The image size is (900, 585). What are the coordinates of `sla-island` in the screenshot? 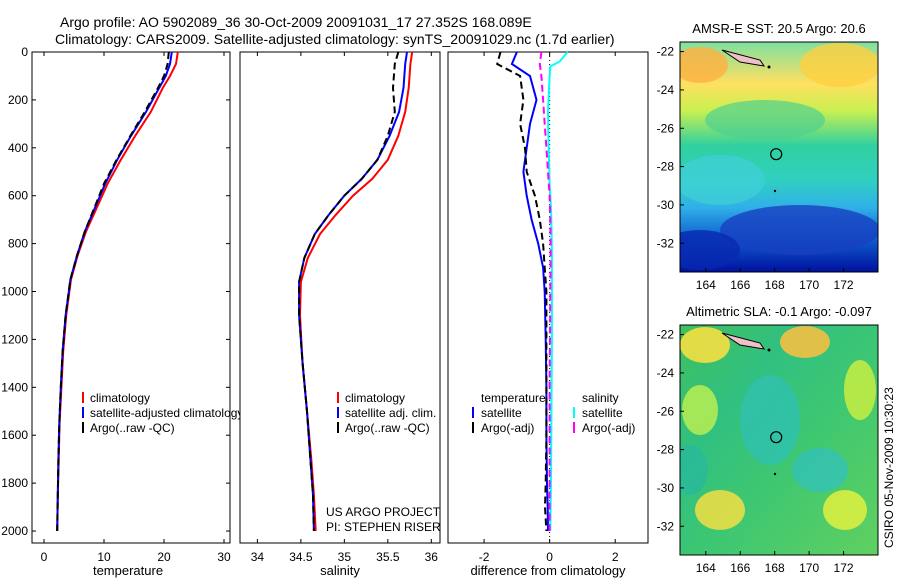 It's located at (743, 341).